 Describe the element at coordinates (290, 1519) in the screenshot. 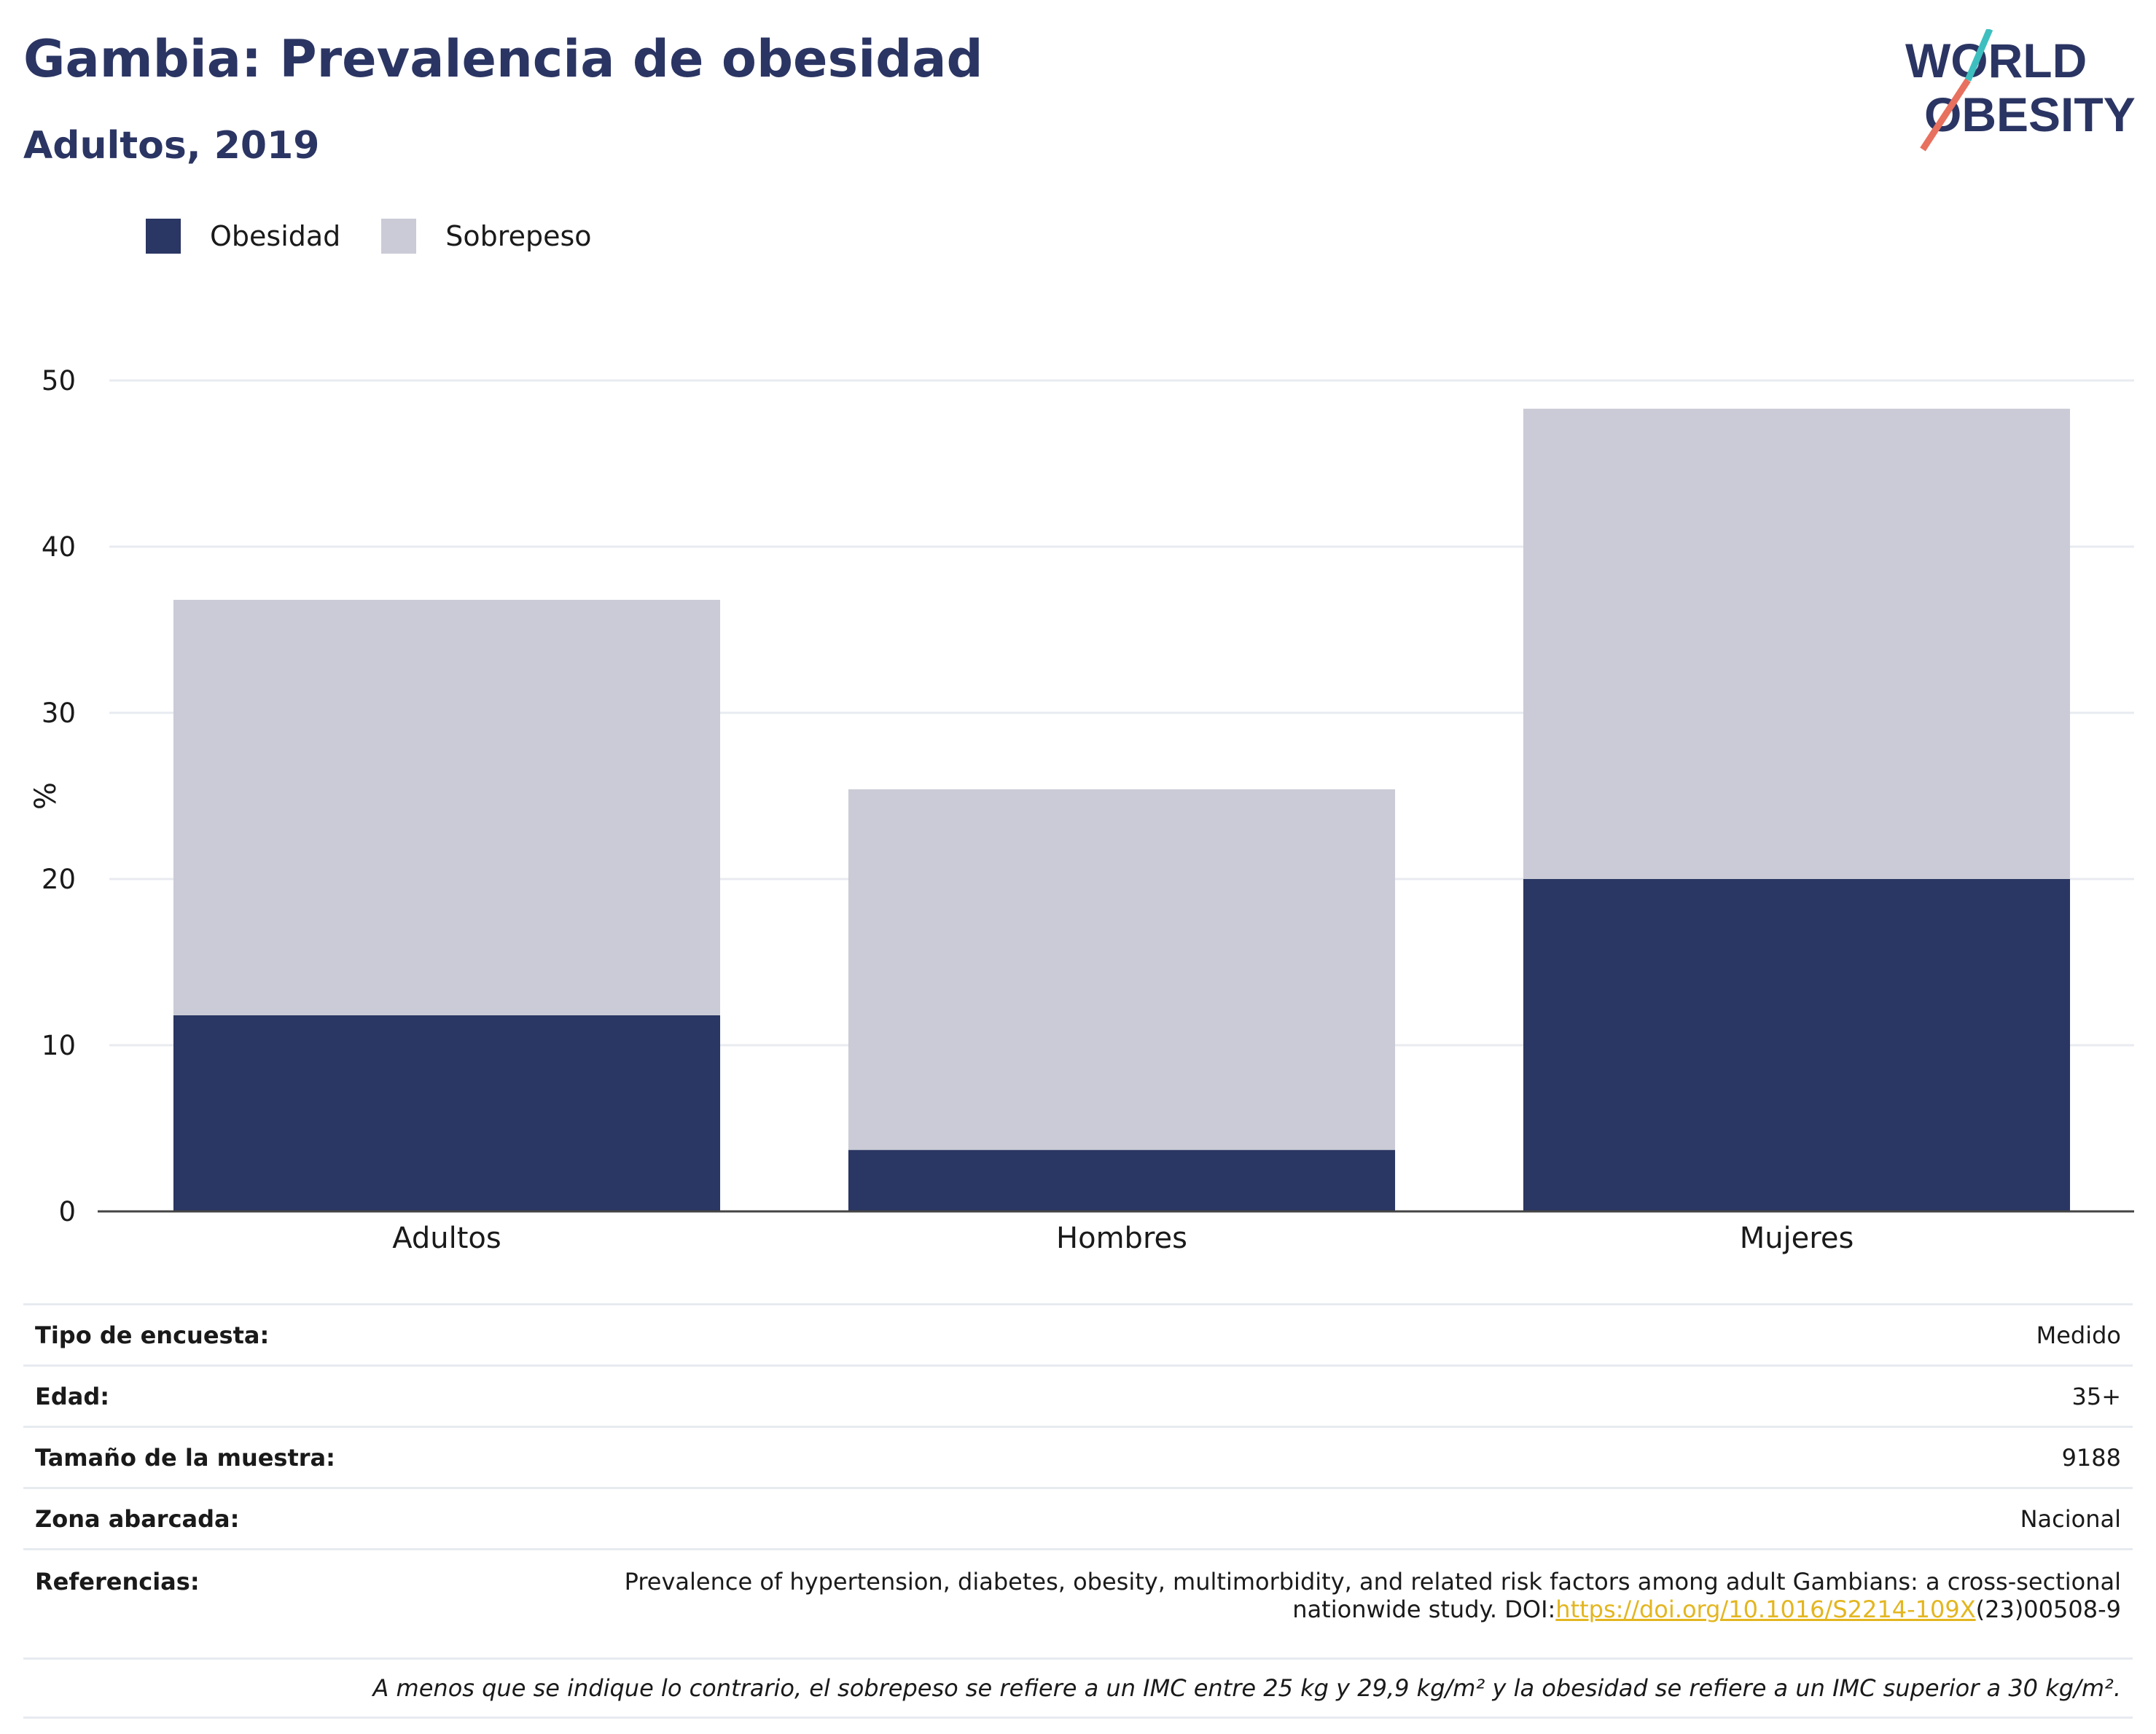

I see `info-row-label: Zona abarcada:` at that location.